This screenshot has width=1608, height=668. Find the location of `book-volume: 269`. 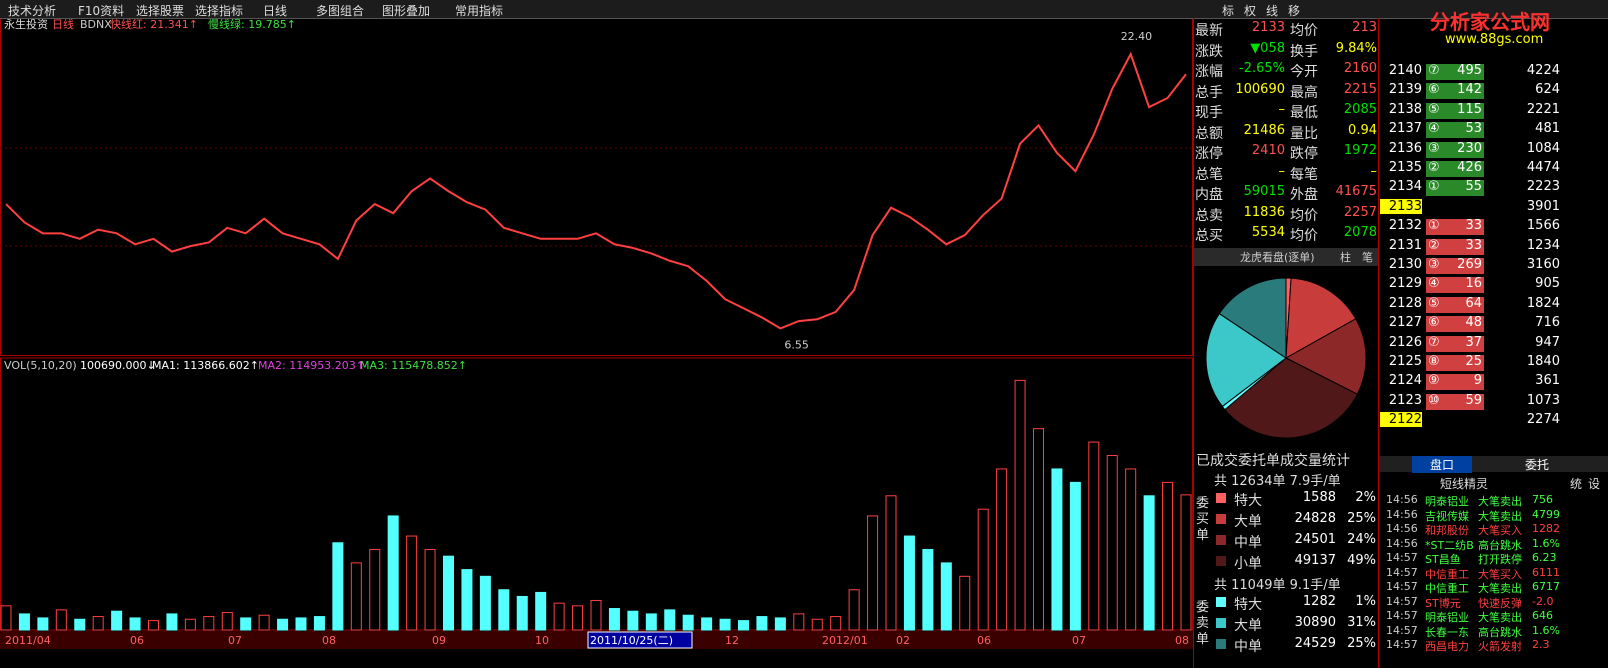

book-volume: 269 is located at coordinates (1469, 264).